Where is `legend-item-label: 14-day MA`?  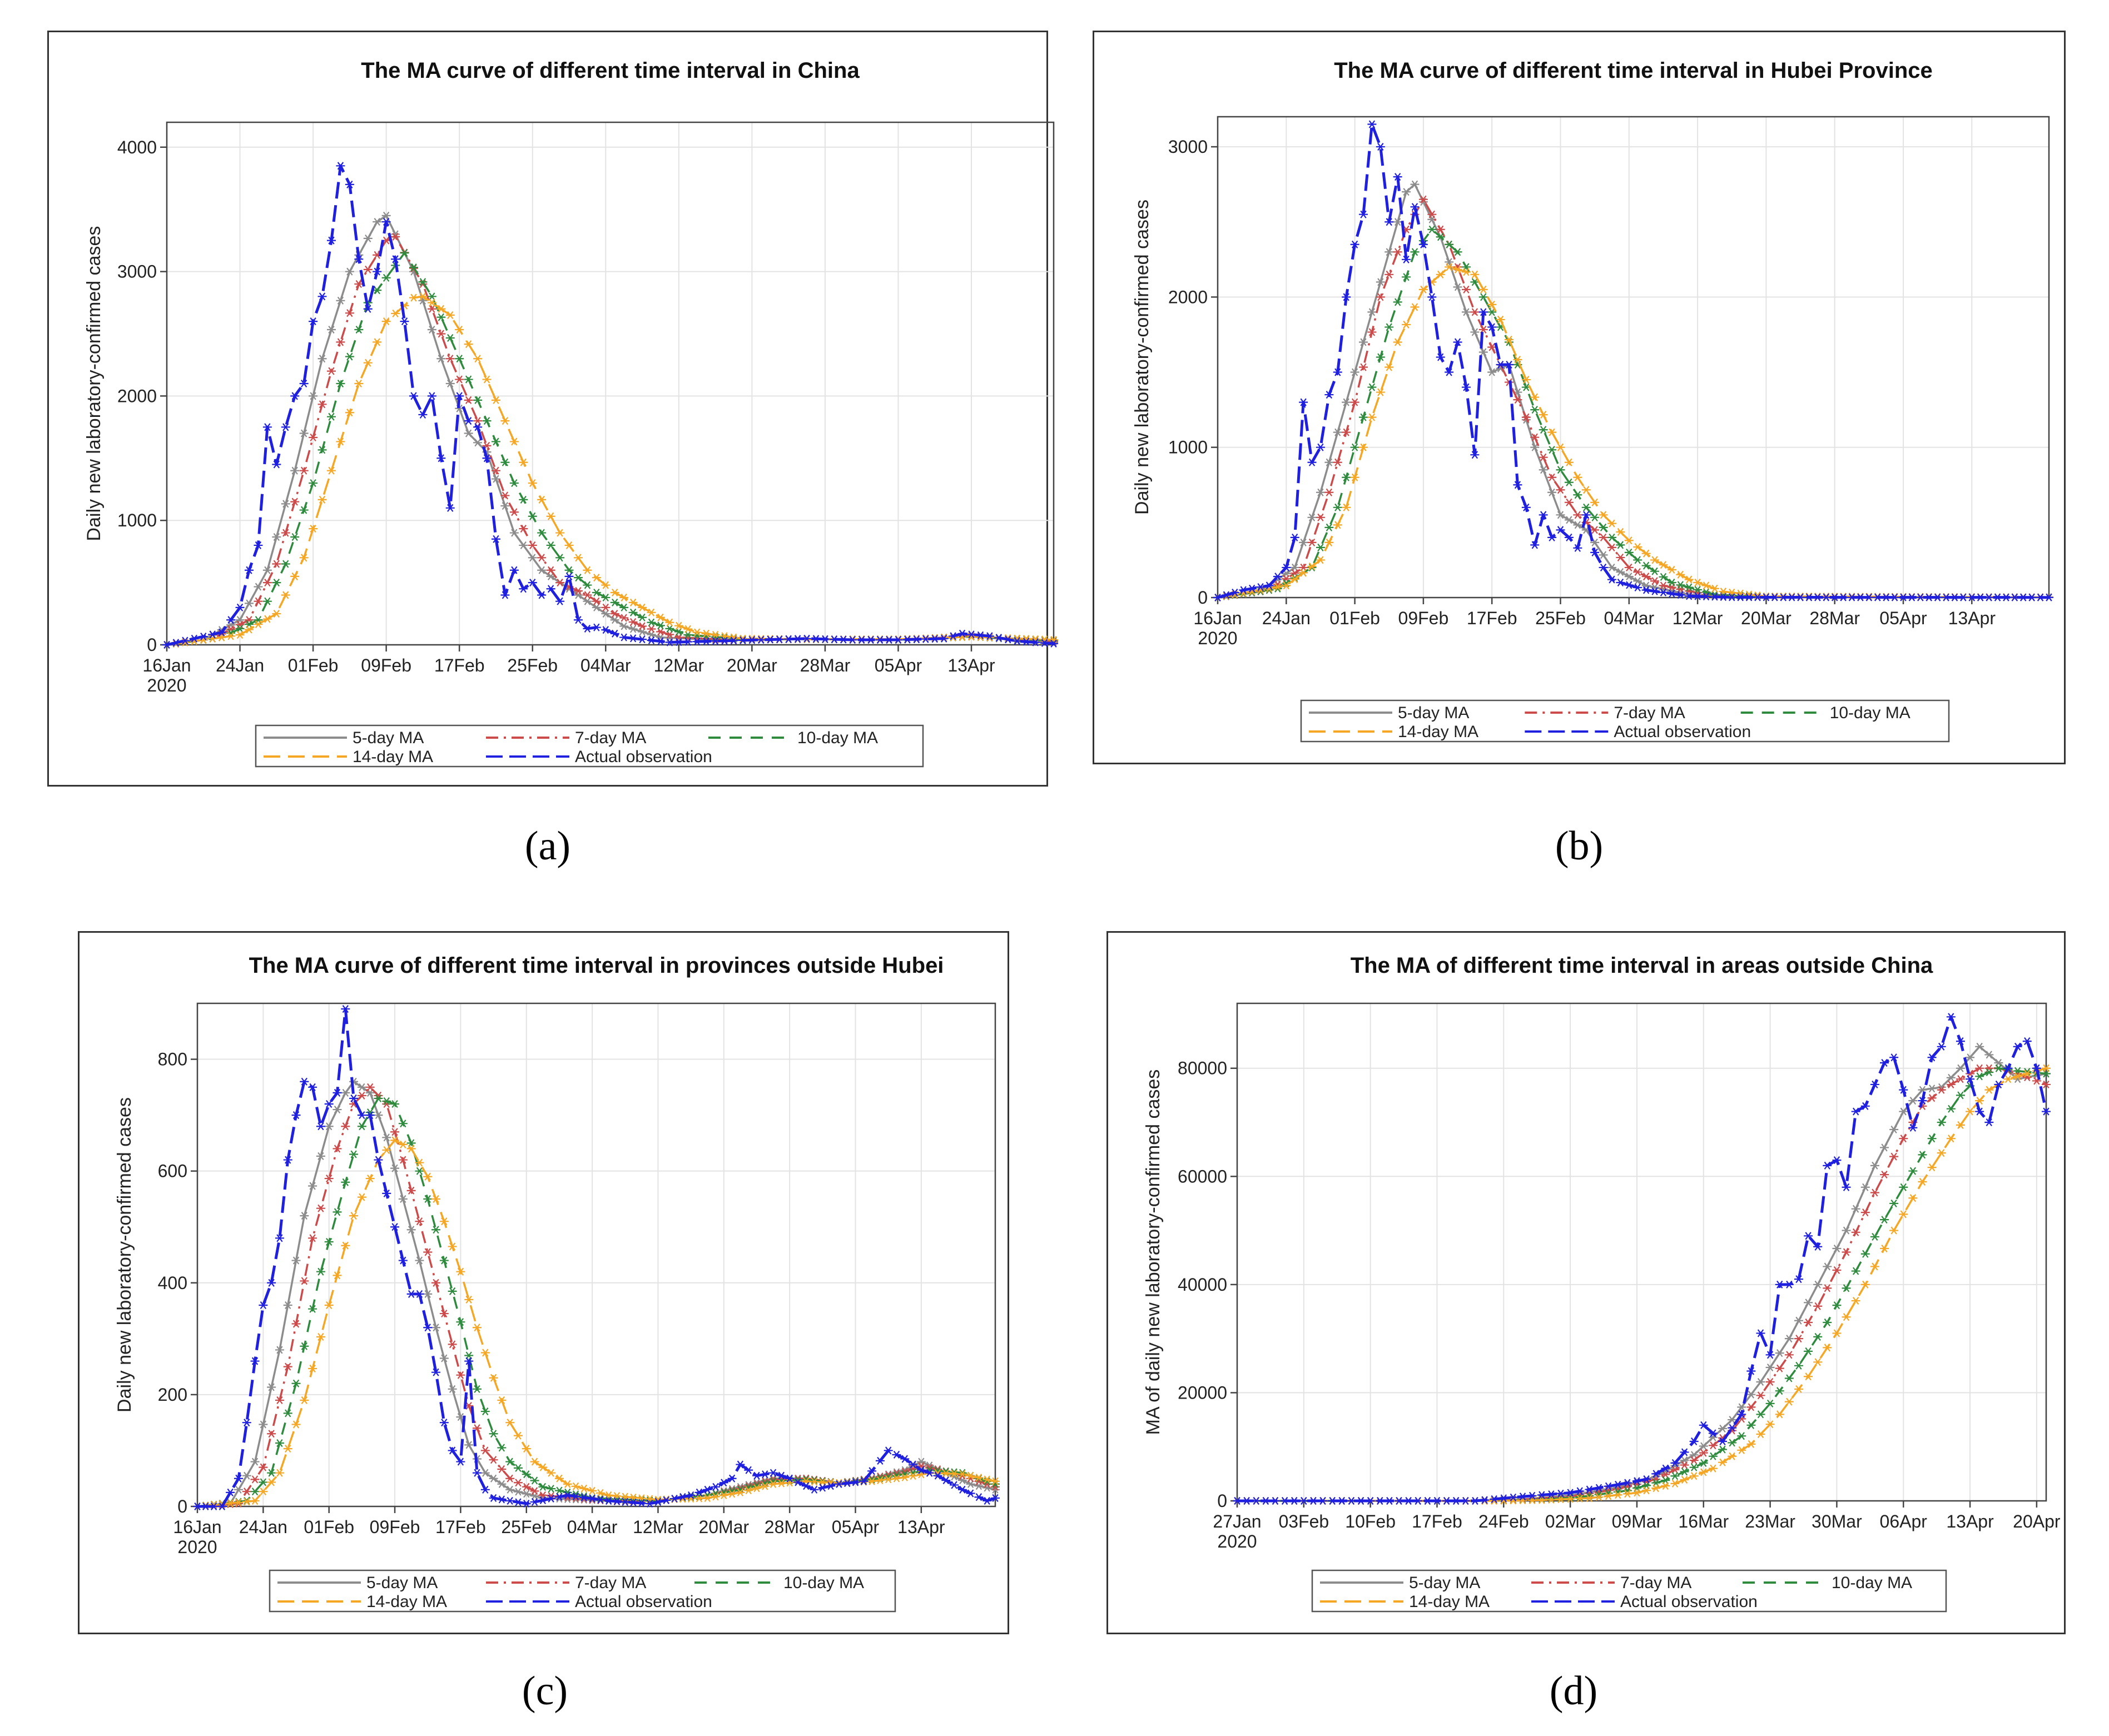
legend-item-label: 14-day MA is located at coordinates (406, 1602).